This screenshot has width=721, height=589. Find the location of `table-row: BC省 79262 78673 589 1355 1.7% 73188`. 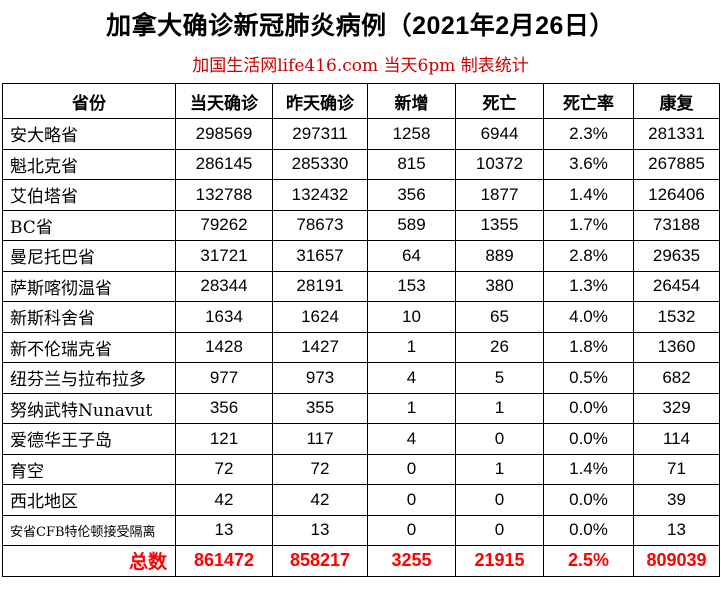

table-row: BC省 79262 78673 589 1355 1.7% 73188 is located at coordinates (361, 225).